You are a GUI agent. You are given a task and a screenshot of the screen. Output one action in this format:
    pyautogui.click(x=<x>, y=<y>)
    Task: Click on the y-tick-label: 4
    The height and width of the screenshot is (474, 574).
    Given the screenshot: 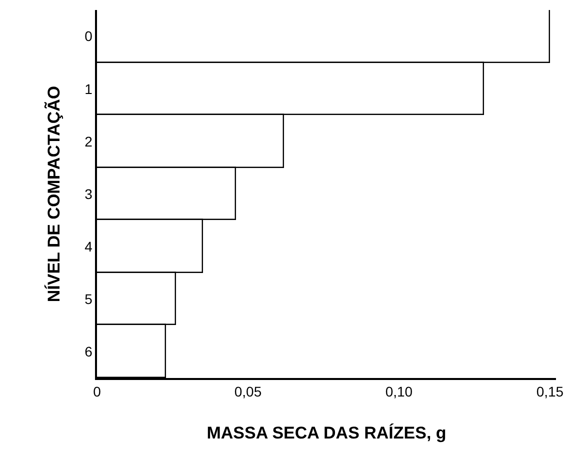 What is the action you would take?
    pyautogui.click(x=88, y=246)
    